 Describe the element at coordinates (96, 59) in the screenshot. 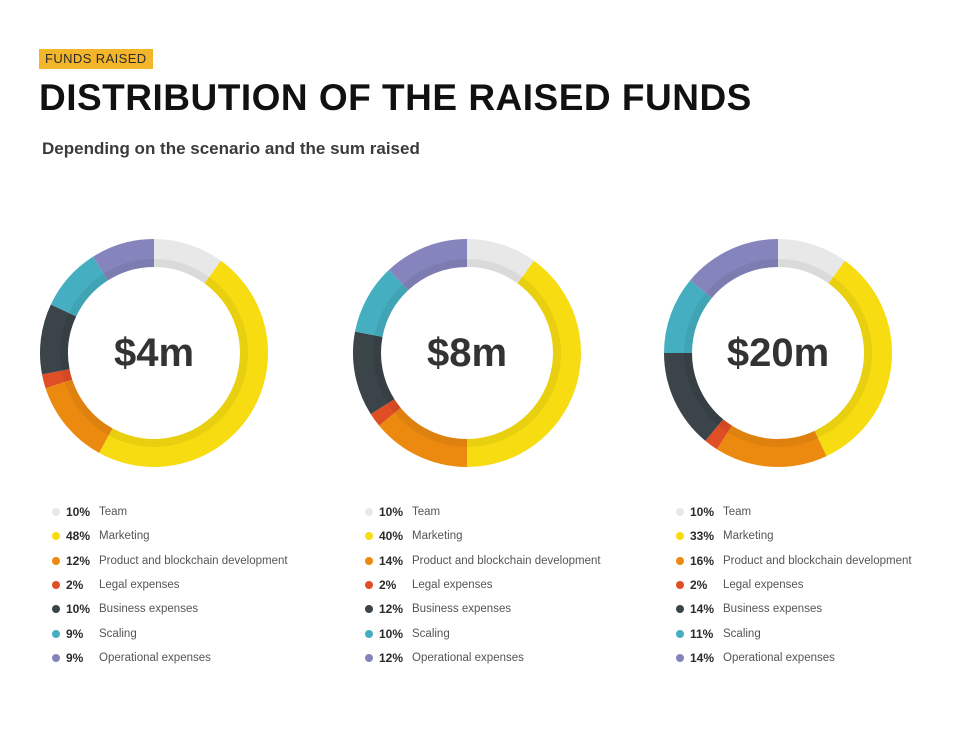

I see `section-tag: FUNDS RAISED` at that location.